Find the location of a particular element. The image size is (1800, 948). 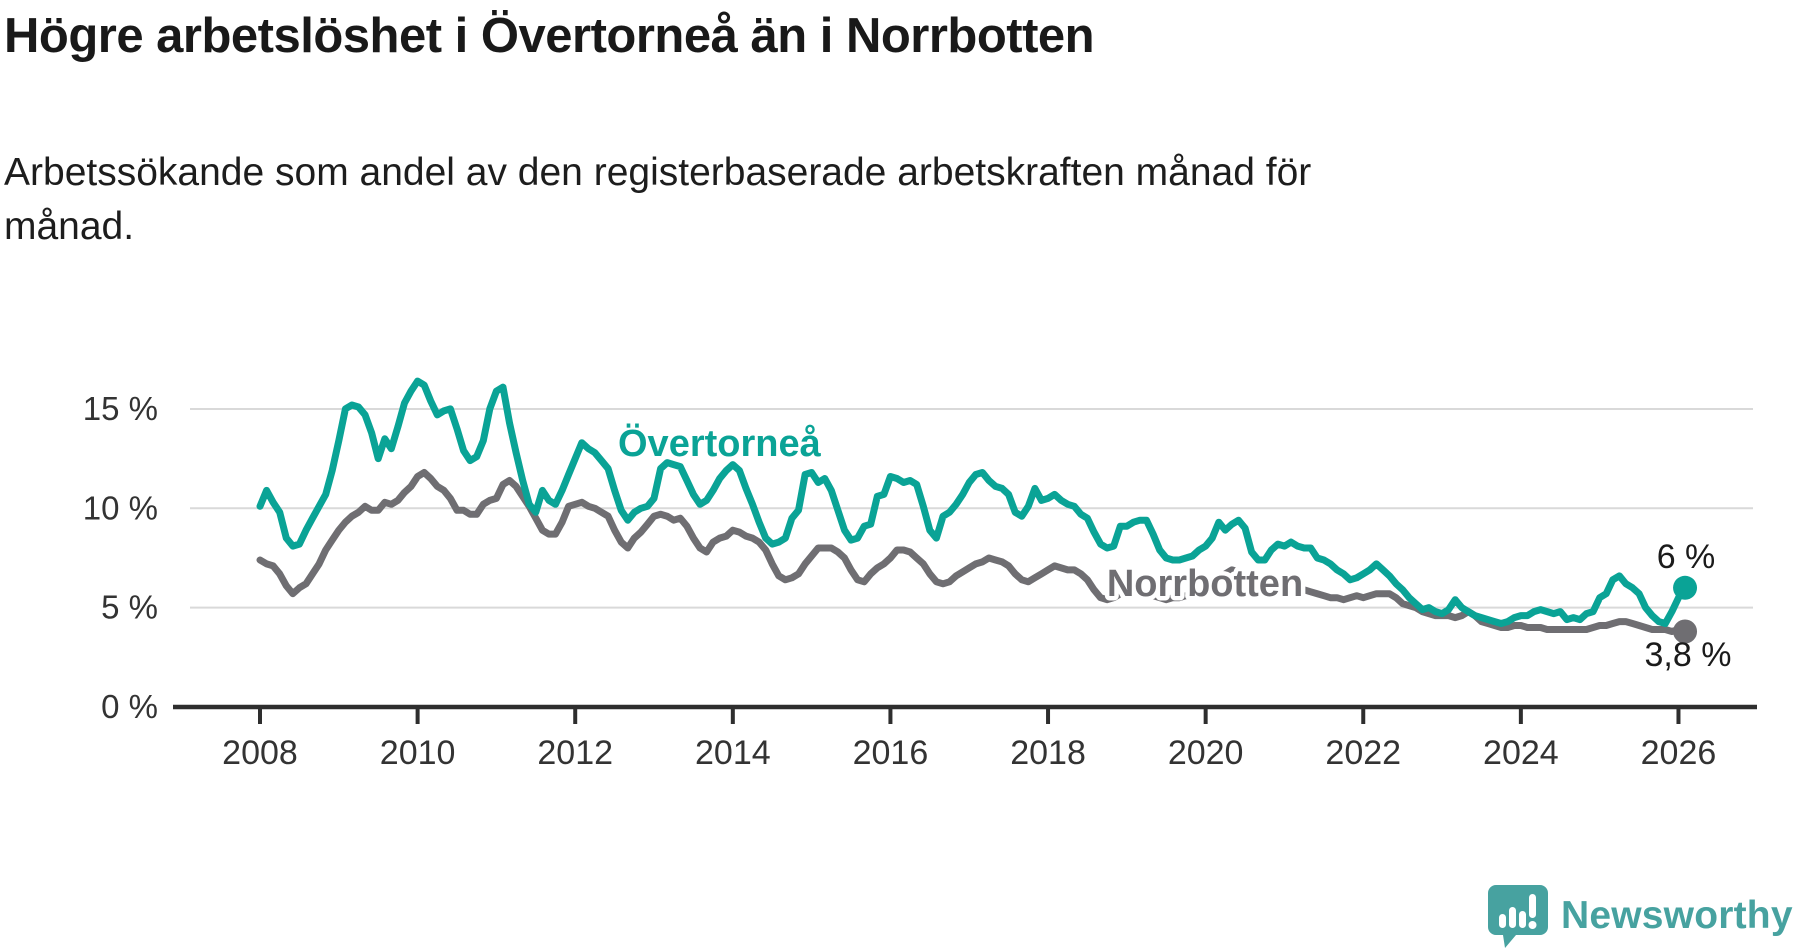

y-axis-tick-label: 10 % is located at coordinates (120, 507).